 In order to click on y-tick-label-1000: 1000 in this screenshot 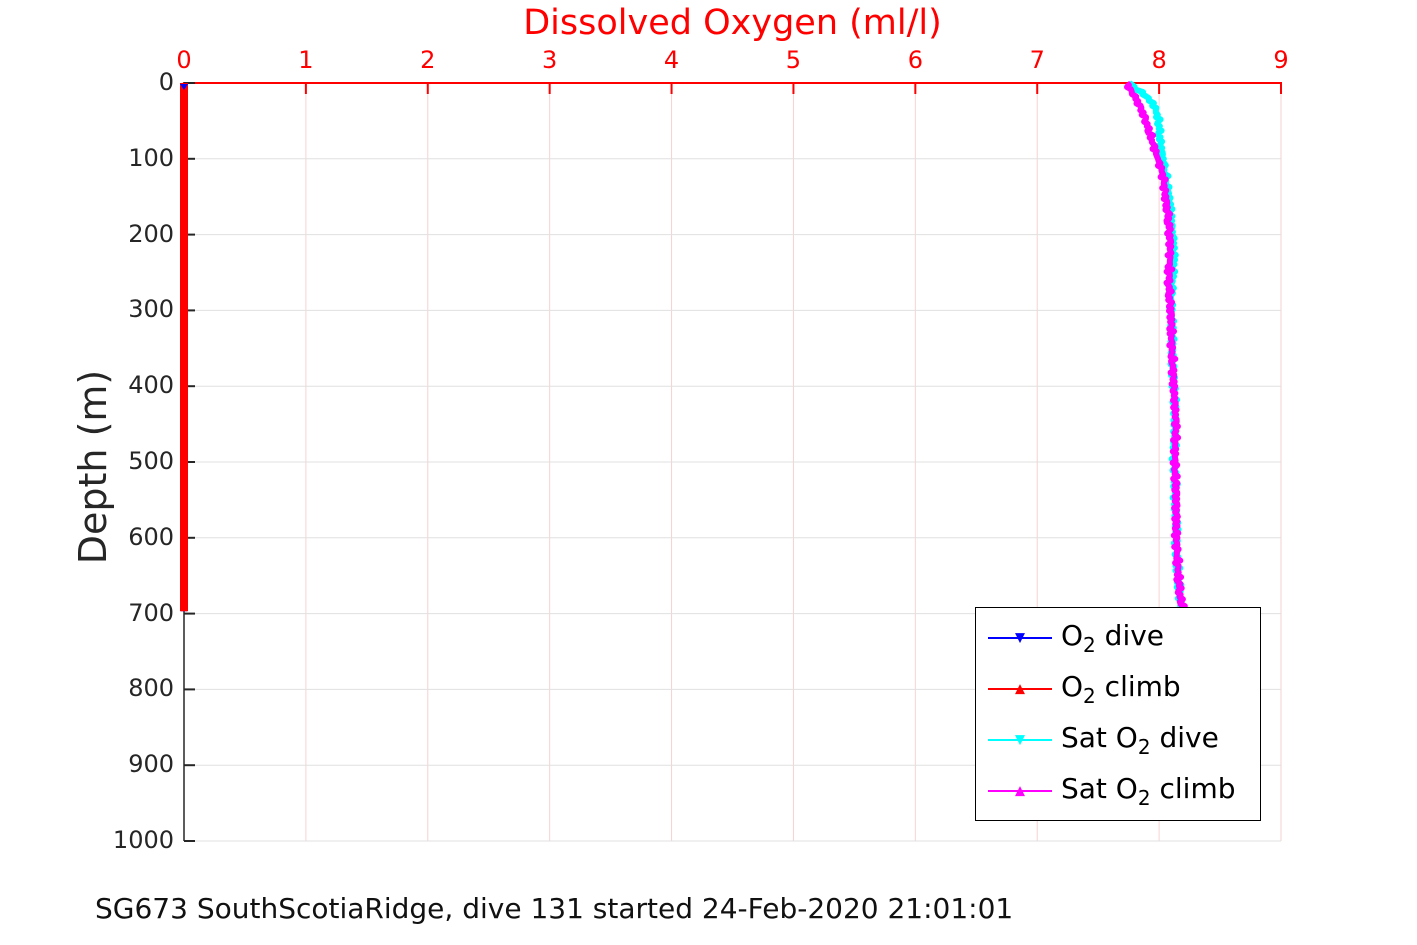, I will do `click(143, 840)`.